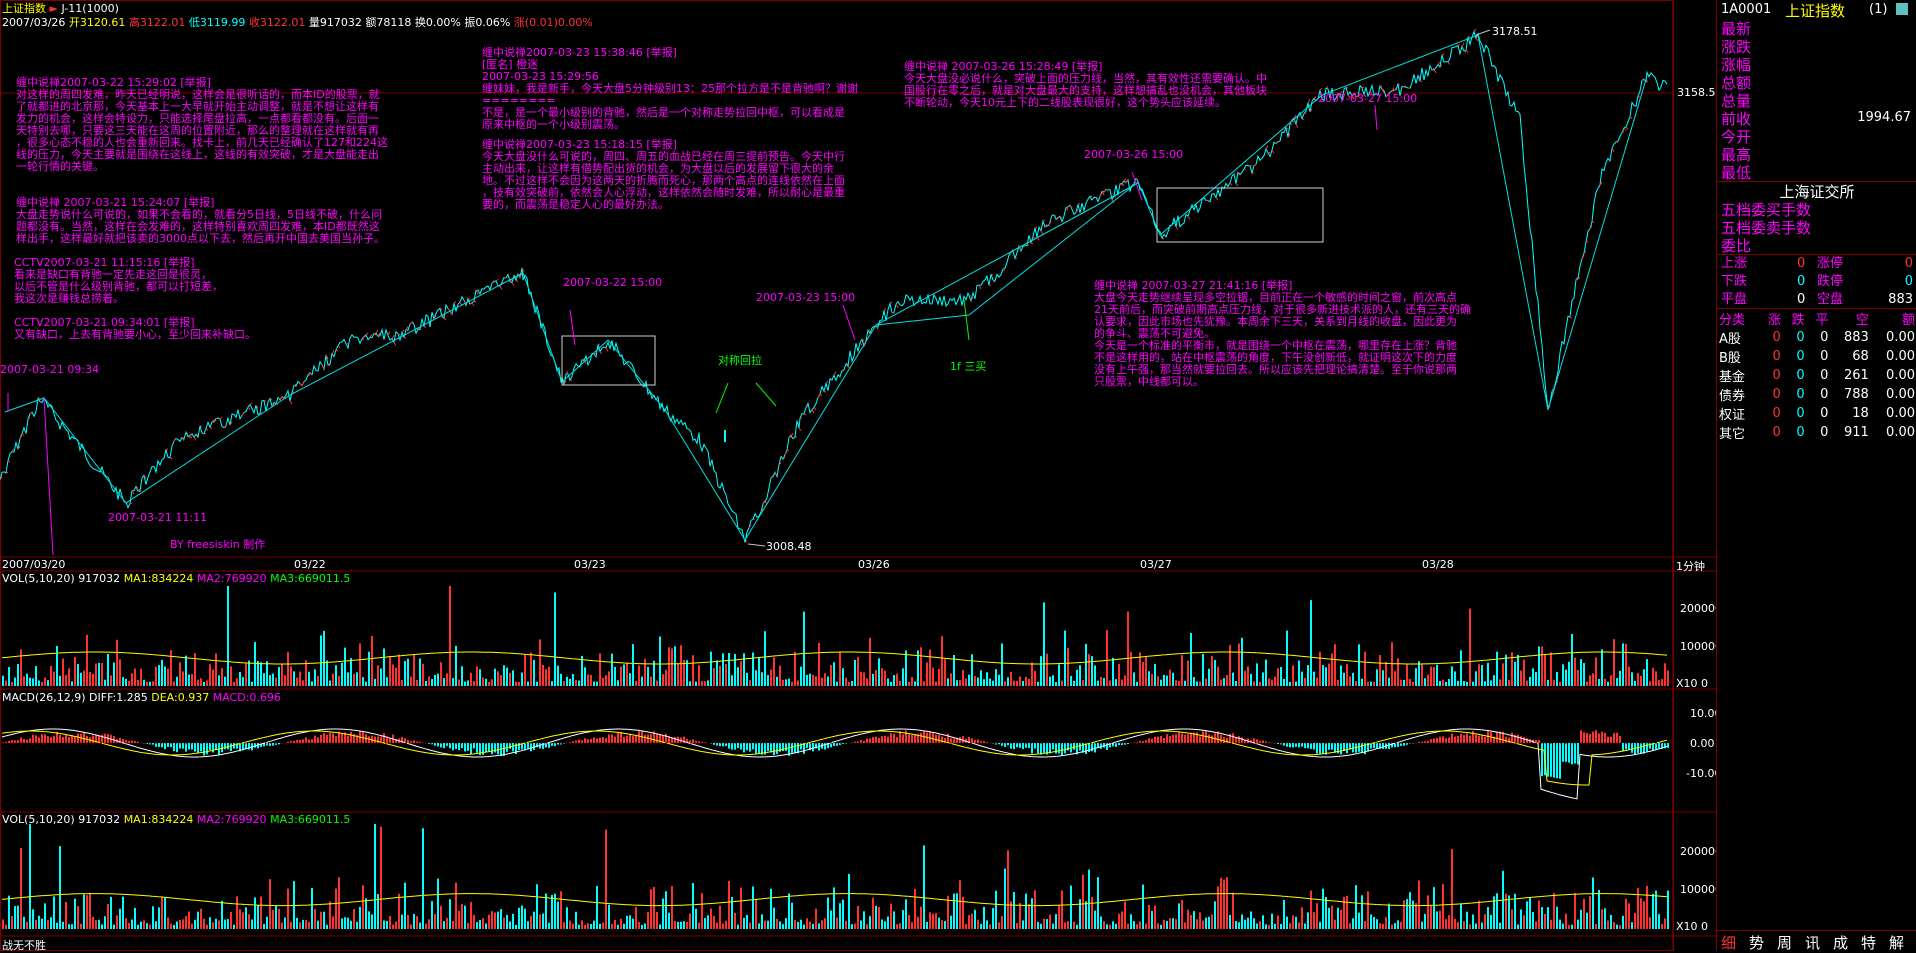  Describe the element at coordinates (834, 764) in the screenshot. I see `macd-diff-line` at that location.